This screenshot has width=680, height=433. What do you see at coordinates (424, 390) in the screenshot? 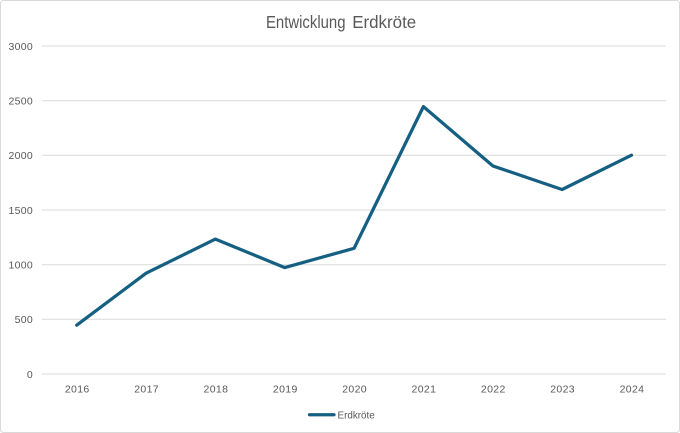
I see `svg-text: 2021` at bounding box center [424, 390].